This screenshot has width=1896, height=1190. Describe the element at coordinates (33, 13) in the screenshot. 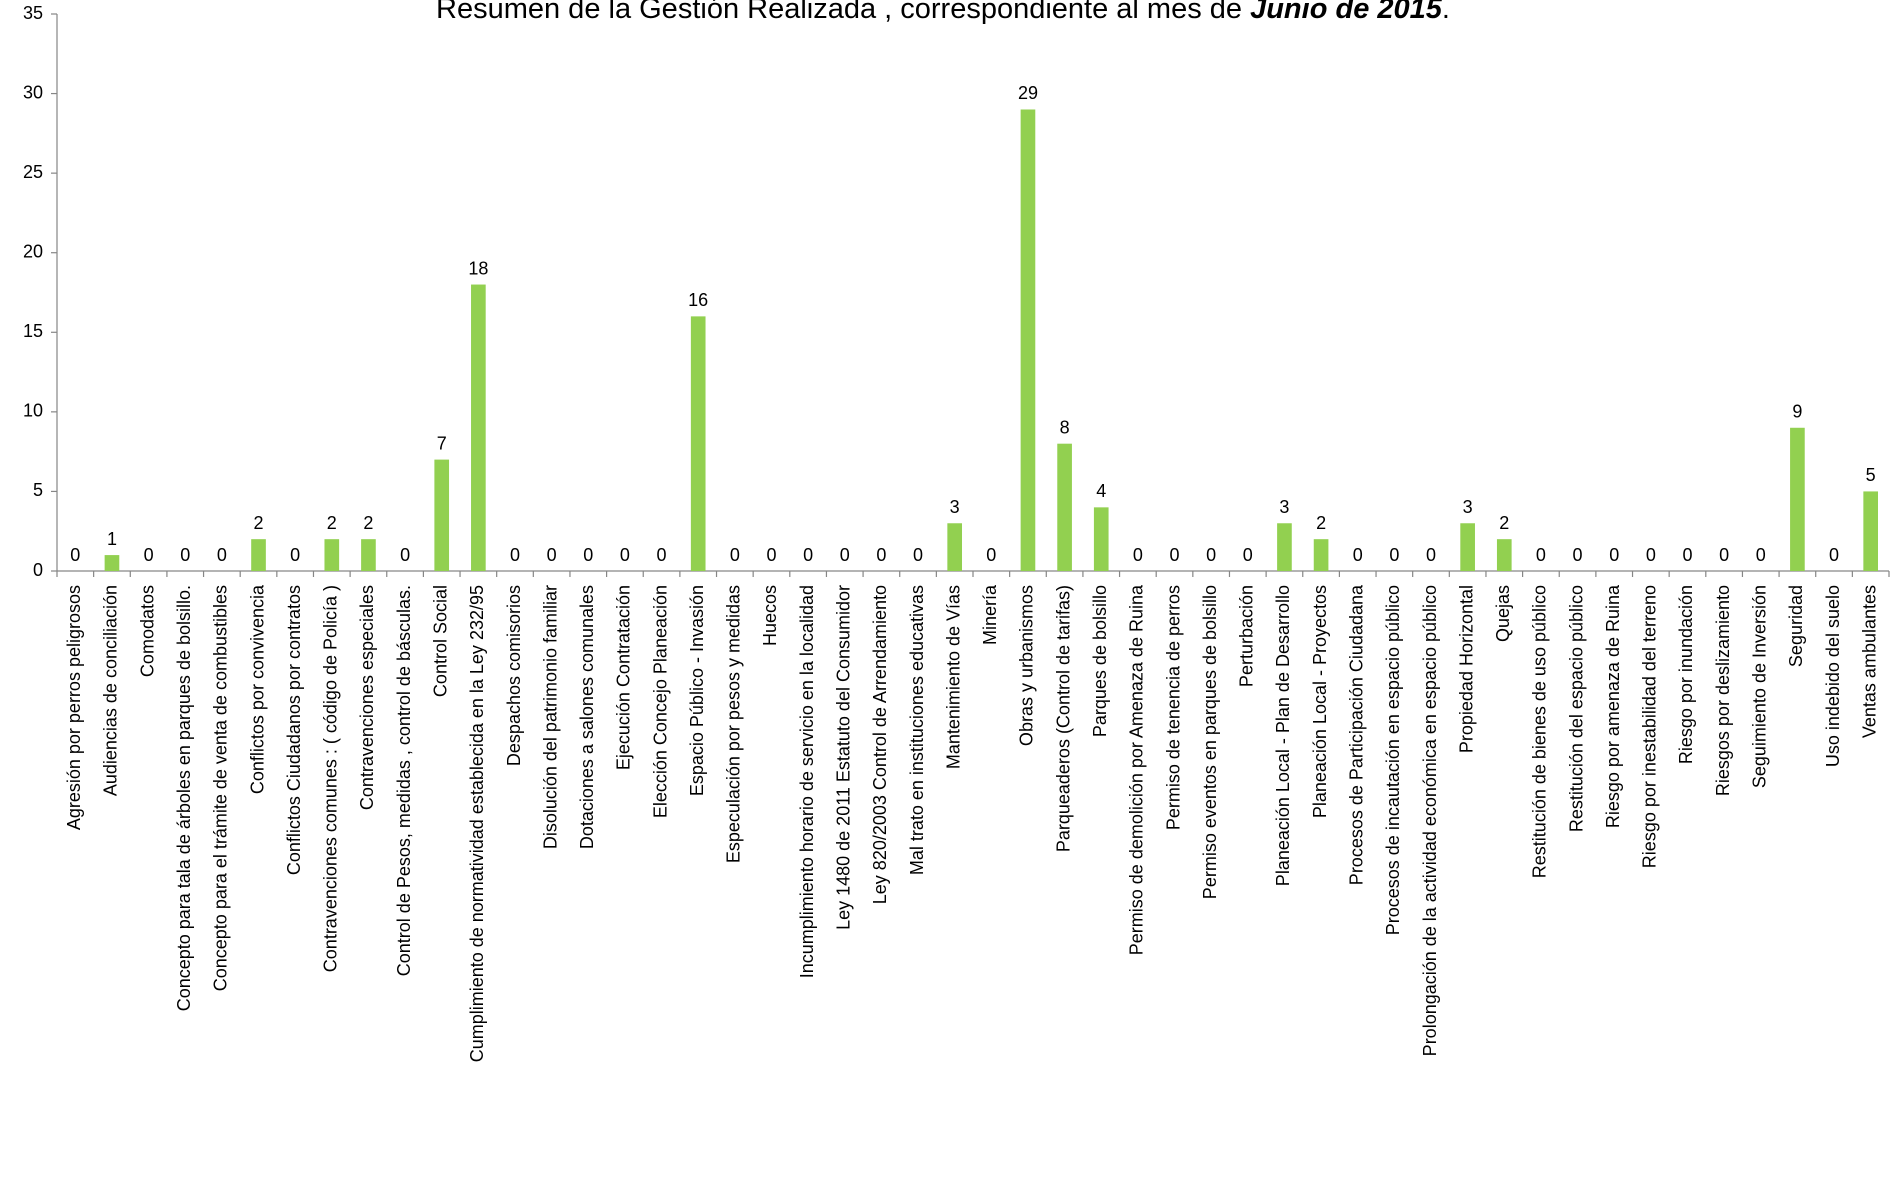

I see `y-tick-label: 35` at that location.